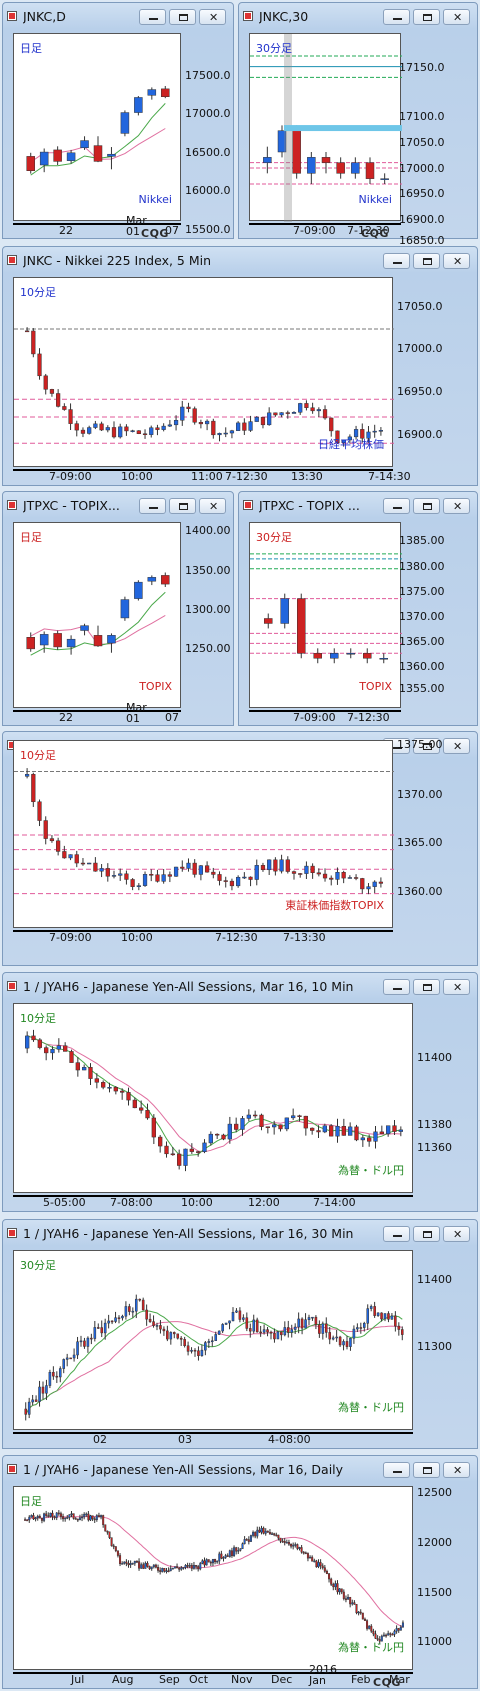  Describe the element at coordinates (155, 233) in the screenshot. I see `cqg-logo: CQG` at that location.